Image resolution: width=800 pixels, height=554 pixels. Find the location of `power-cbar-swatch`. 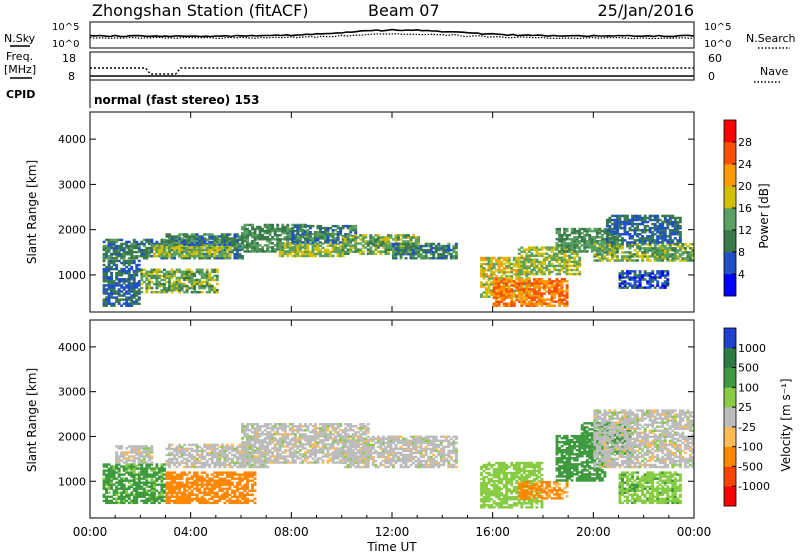

power-cbar-swatch is located at coordinates (730, 131).